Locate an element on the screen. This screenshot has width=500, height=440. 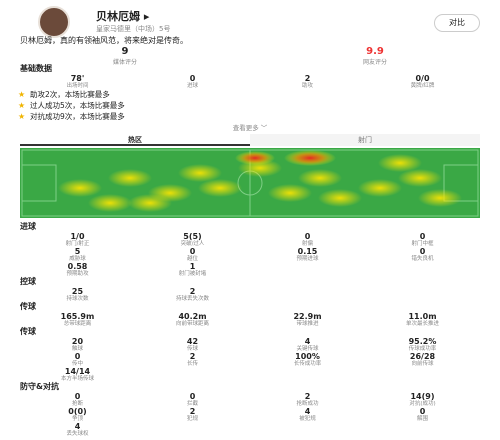
tab: 射门 is located at coordinates (365, 140).